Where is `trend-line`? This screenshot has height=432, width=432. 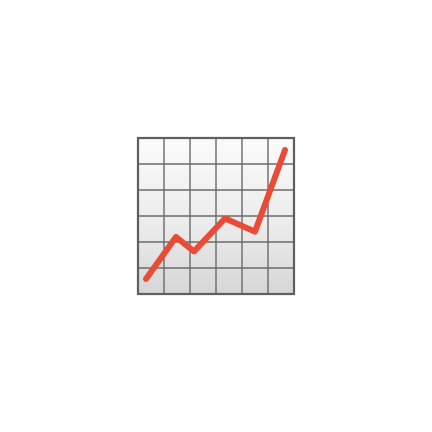
trend-line is located at coordinates (215, 214).